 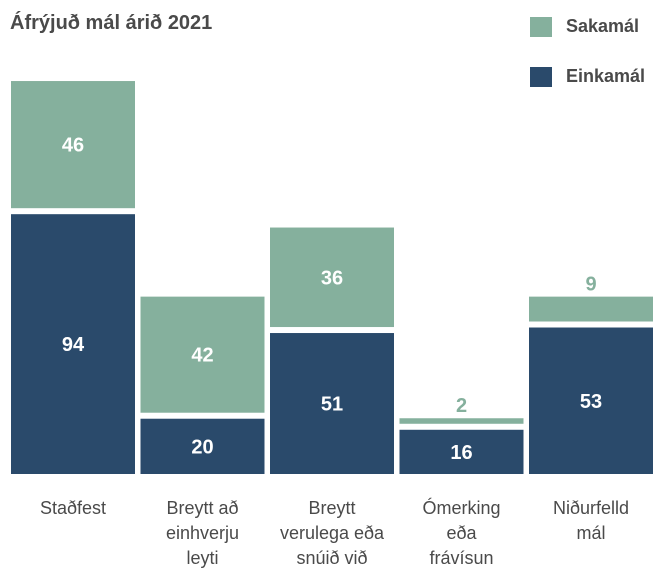 I want to click on legend-item-sakamal: Sakamál, so click(x=584, y=26).